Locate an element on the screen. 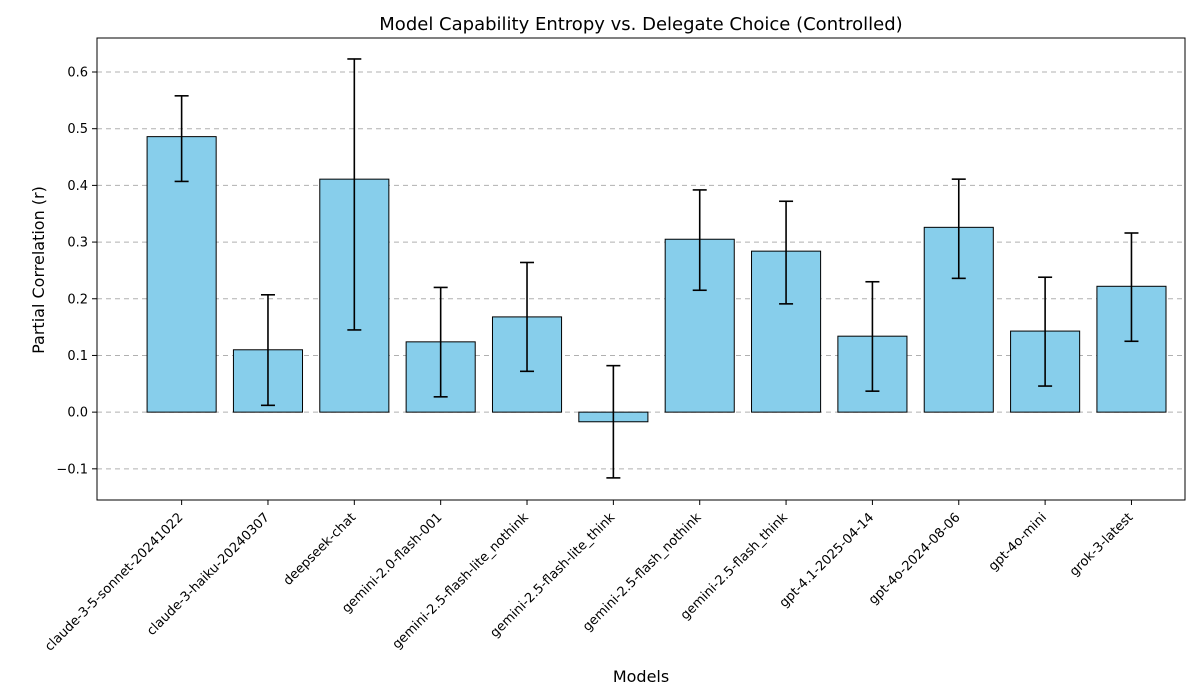 This screenshot has height=700, width=1200. y-axis-ticks: −0.1 0.0 0.1 0.2 0.3 0.4 0.5 0.6 is located at coordinates (76, 271).